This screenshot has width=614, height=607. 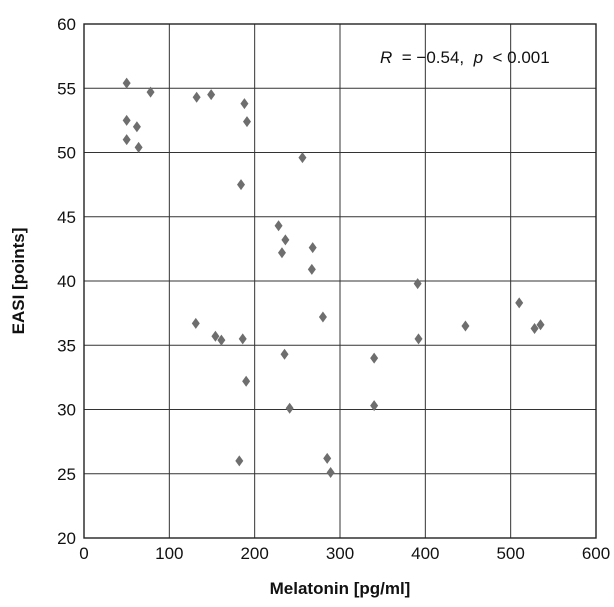 I want to click on y-tick-label: 30, so click(x=66, y=410).